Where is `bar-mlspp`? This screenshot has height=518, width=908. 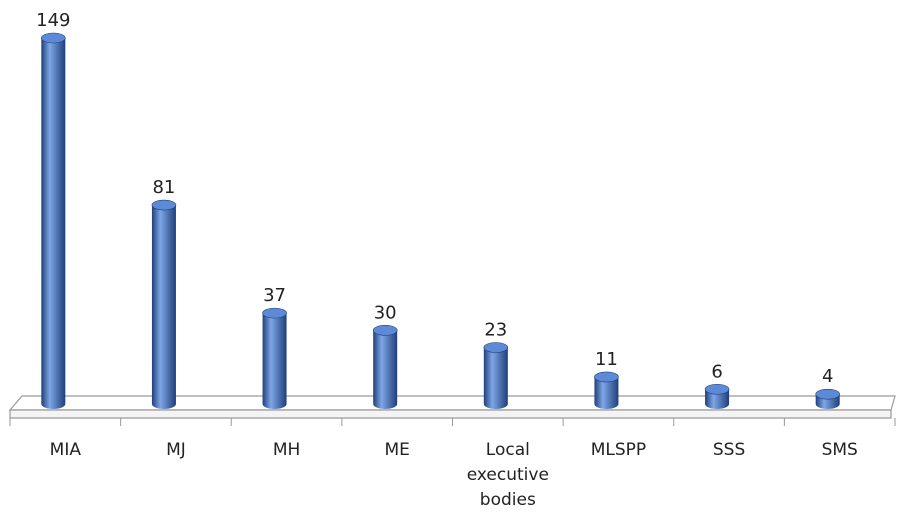
bar-mlspp is located at coordinates (606, 390).